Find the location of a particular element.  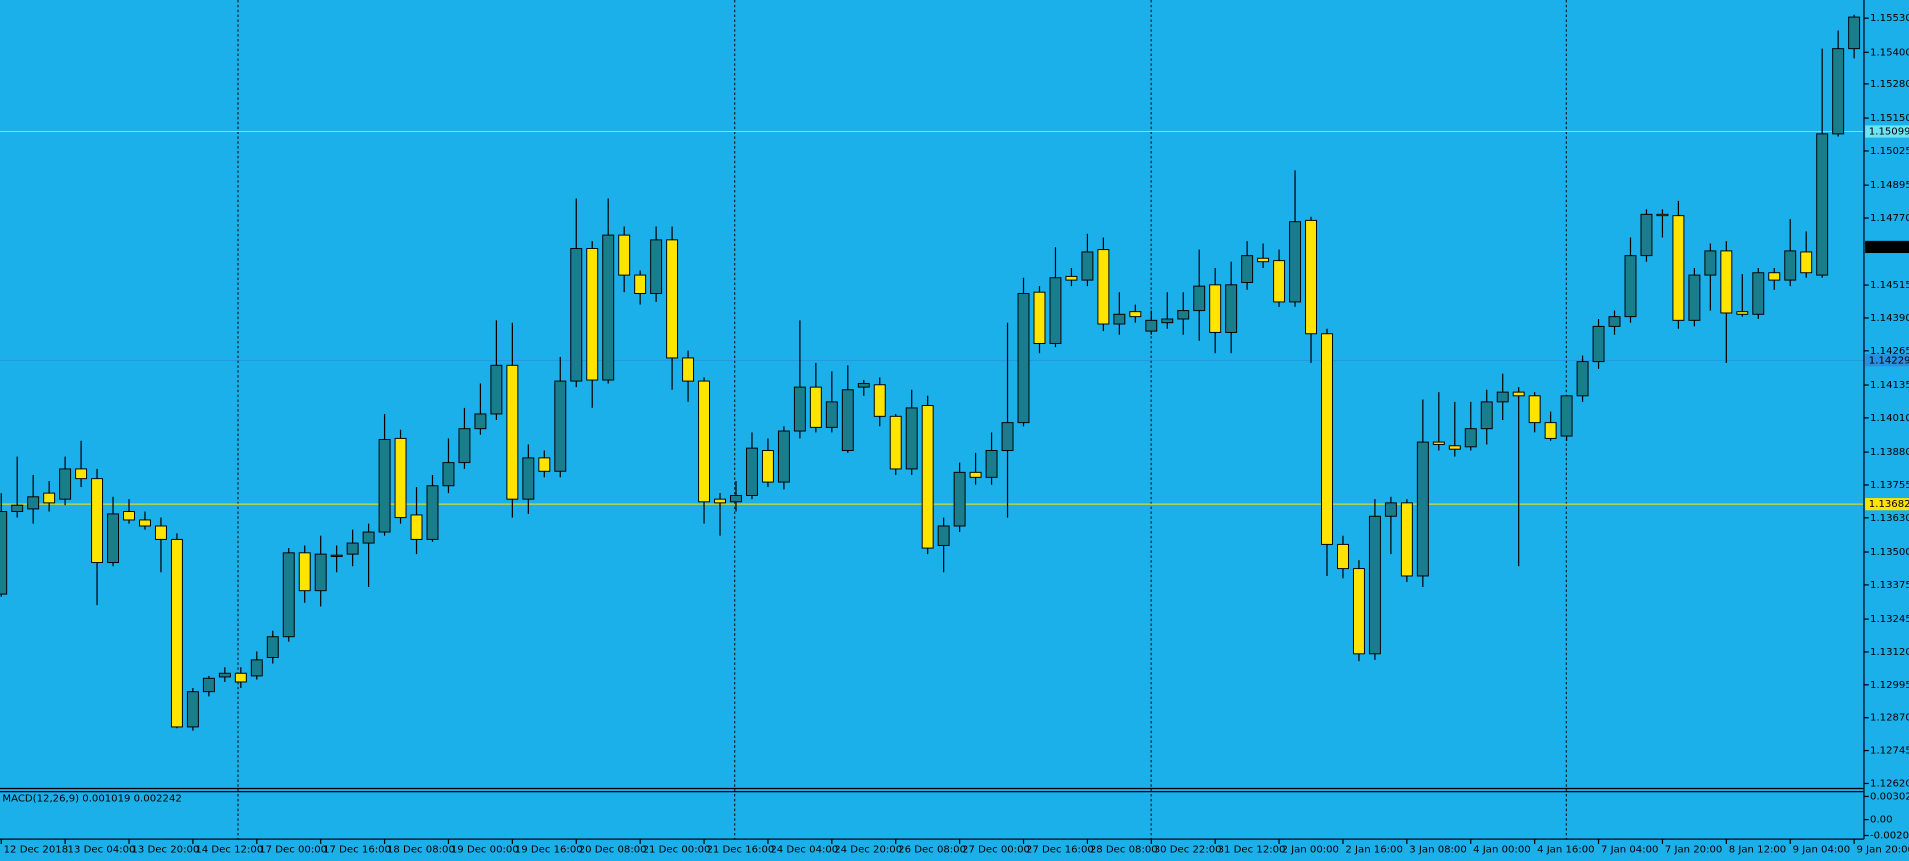

price-level-label: 1.14229 is located at coordinates (1889, 360).